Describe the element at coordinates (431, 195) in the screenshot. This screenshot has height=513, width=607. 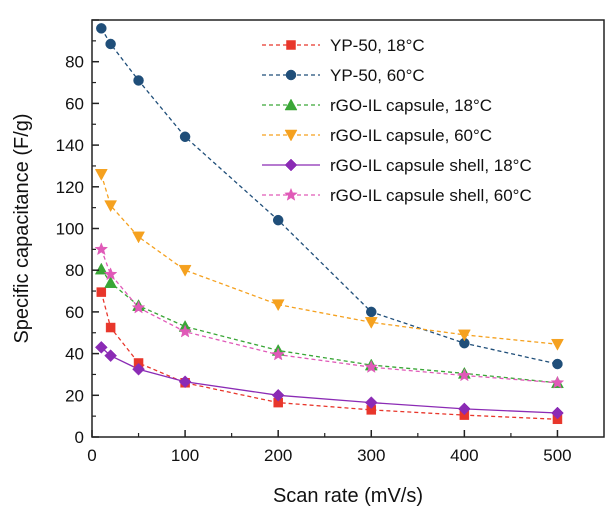
I see `legend-label-rgo-il-capsule-shell-60-c: rGO-IL capsule shell, 60°C` at that location.